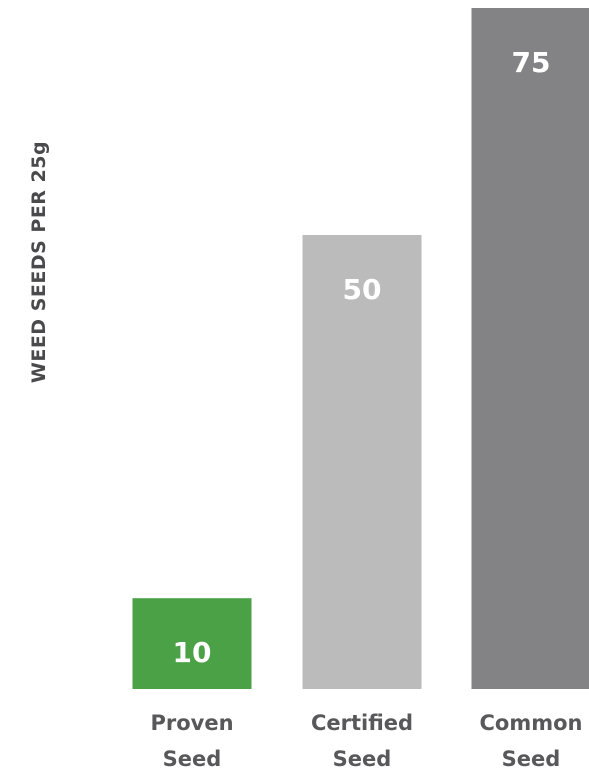 This screenshot has width=589, height=770. What do you see at coordinates (191, 723) in the screenshot?
I see `category-label: Proven` at bounding box center [191, 723].